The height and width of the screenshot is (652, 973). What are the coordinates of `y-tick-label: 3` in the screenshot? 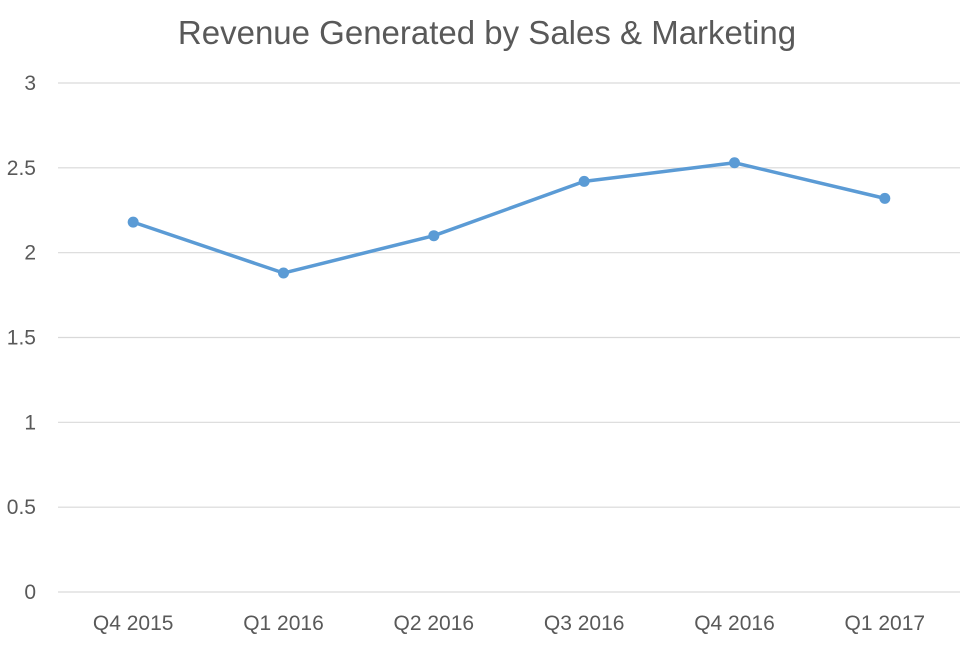 It's located at (30, 83).